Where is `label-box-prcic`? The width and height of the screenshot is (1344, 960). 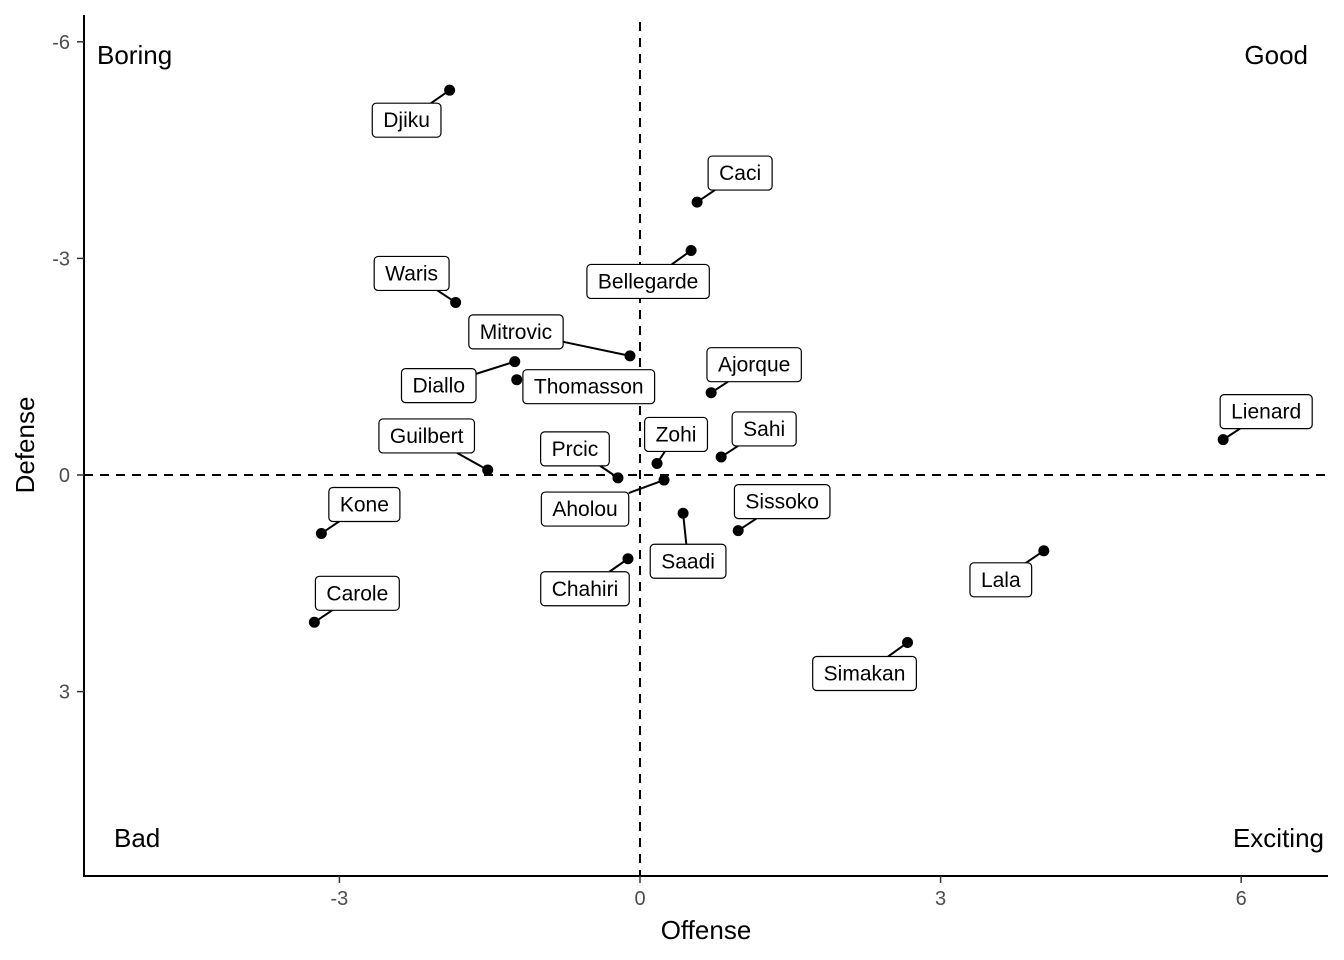
label-box-prcic is located at coordinates (575, 449).